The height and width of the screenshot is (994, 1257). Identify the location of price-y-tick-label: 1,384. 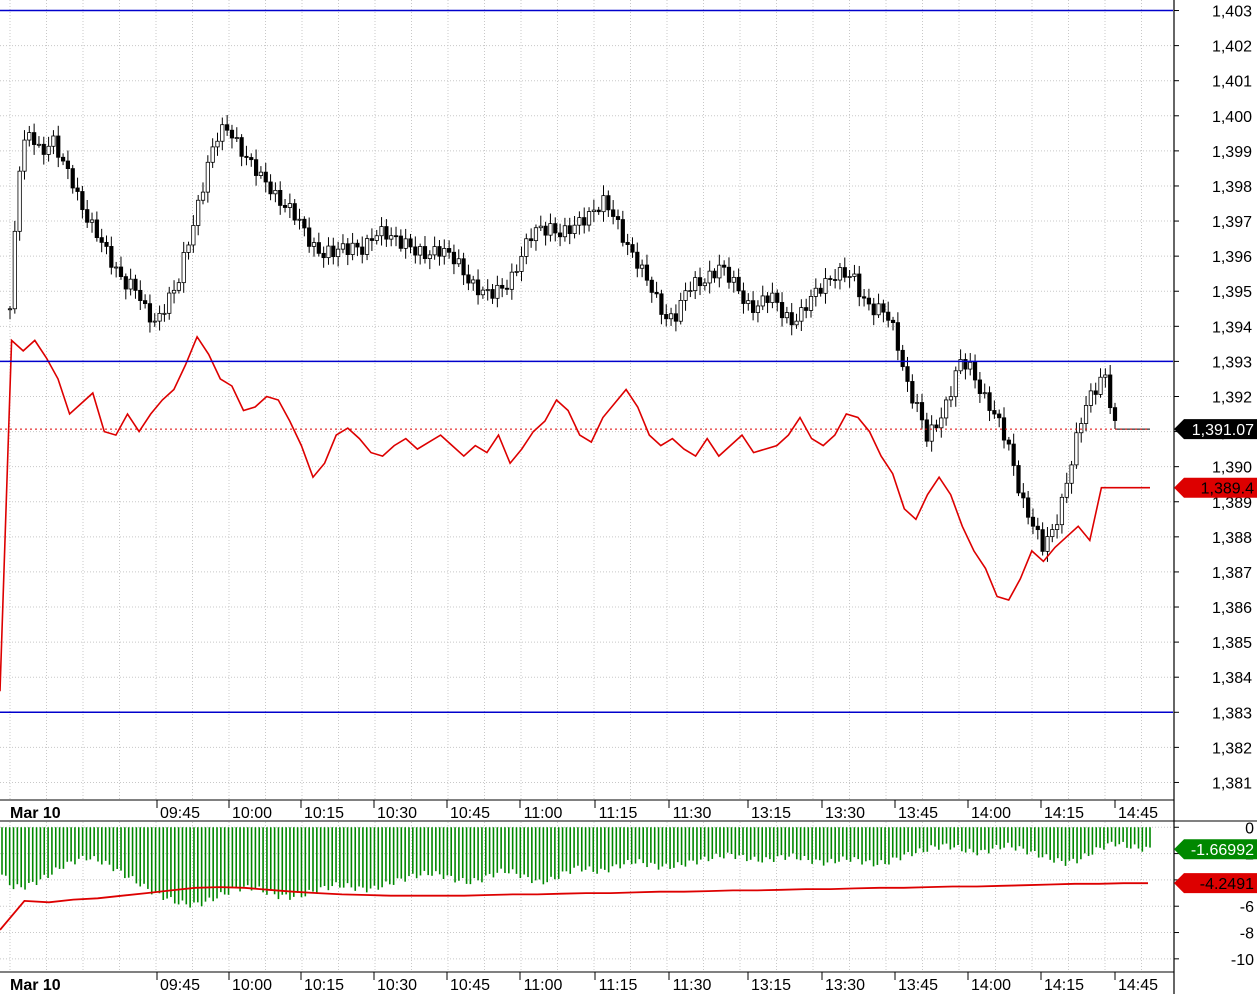
(1232, 678).